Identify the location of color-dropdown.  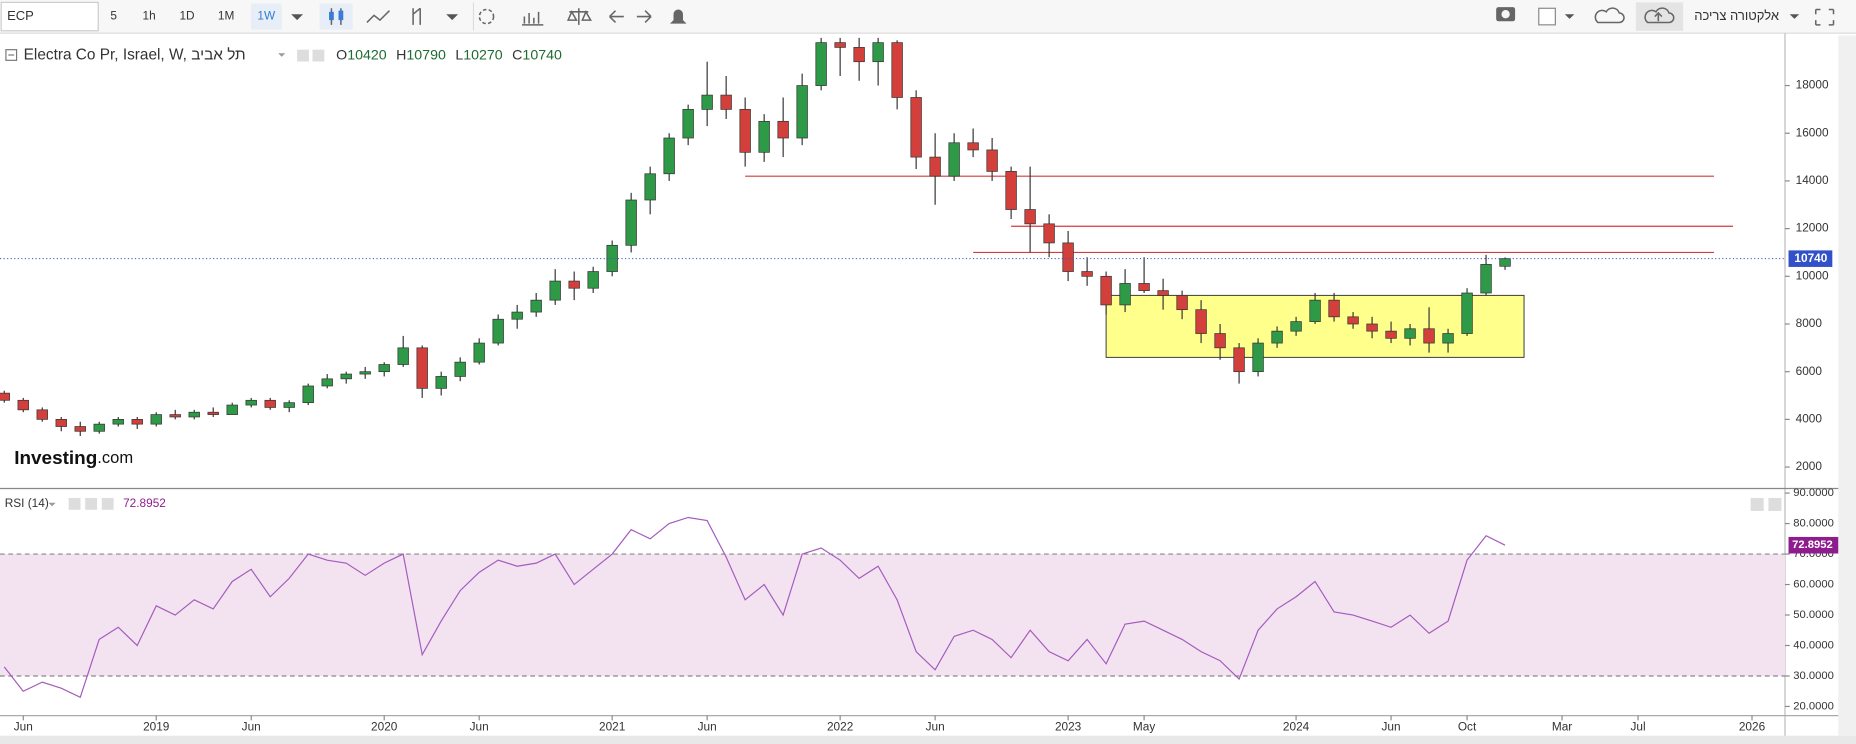
(1569, 16).